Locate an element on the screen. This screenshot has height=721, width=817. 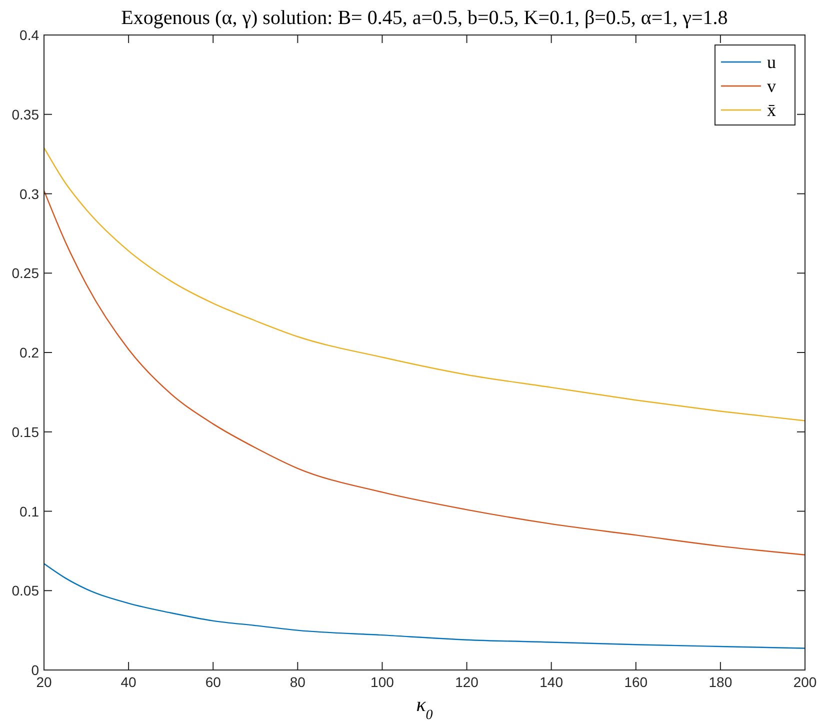
x-tick-label: 200 is located at coordinates (805, 682).